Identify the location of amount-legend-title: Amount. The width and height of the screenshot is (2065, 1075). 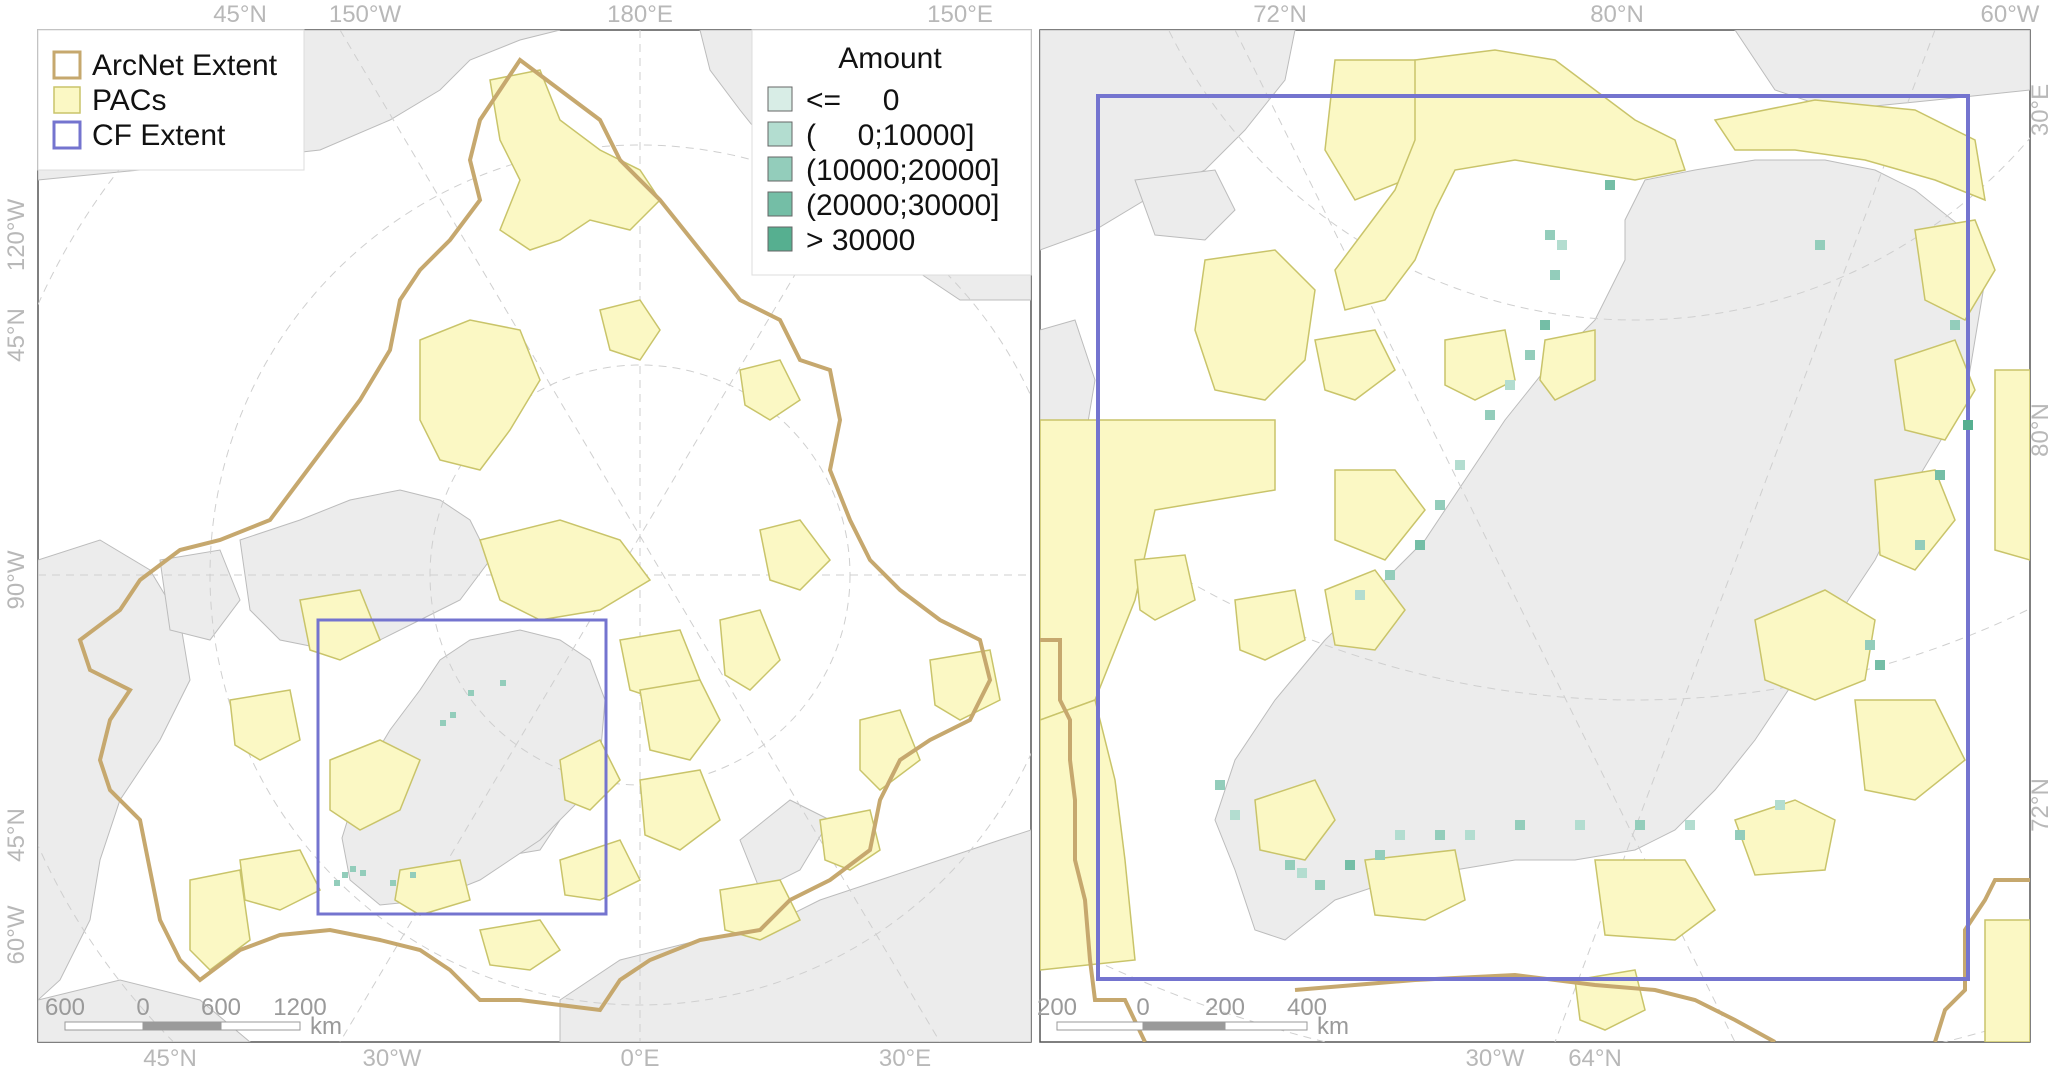
(890, 58).